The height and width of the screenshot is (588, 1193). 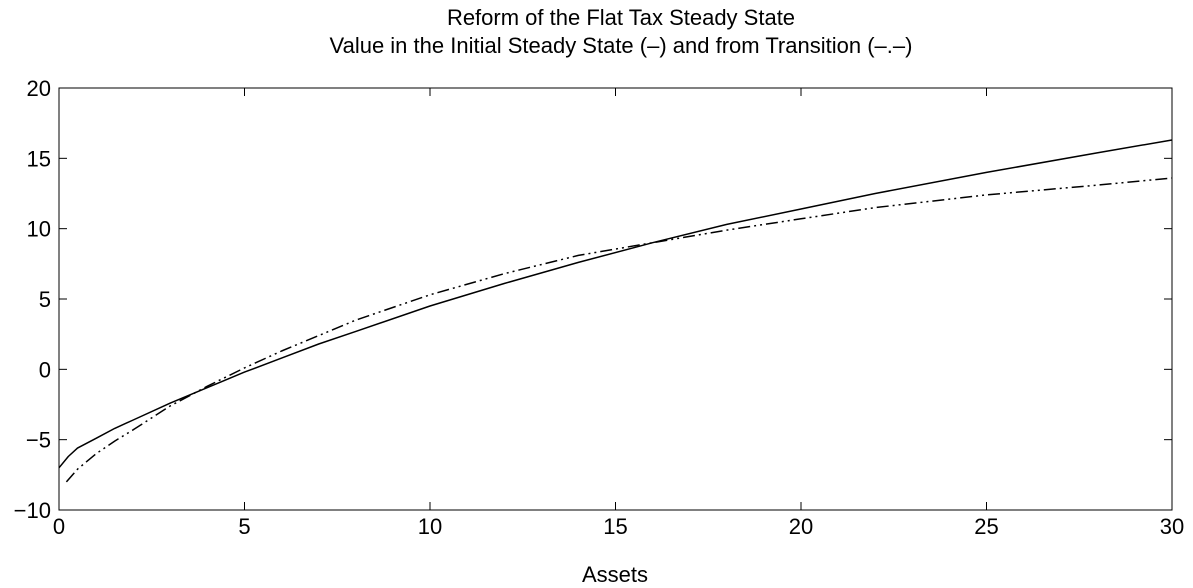 What do you see at coordinates (38, 440) in the screenshot?
I see `y-tick-label: −5` at bounding box center [38, 440].